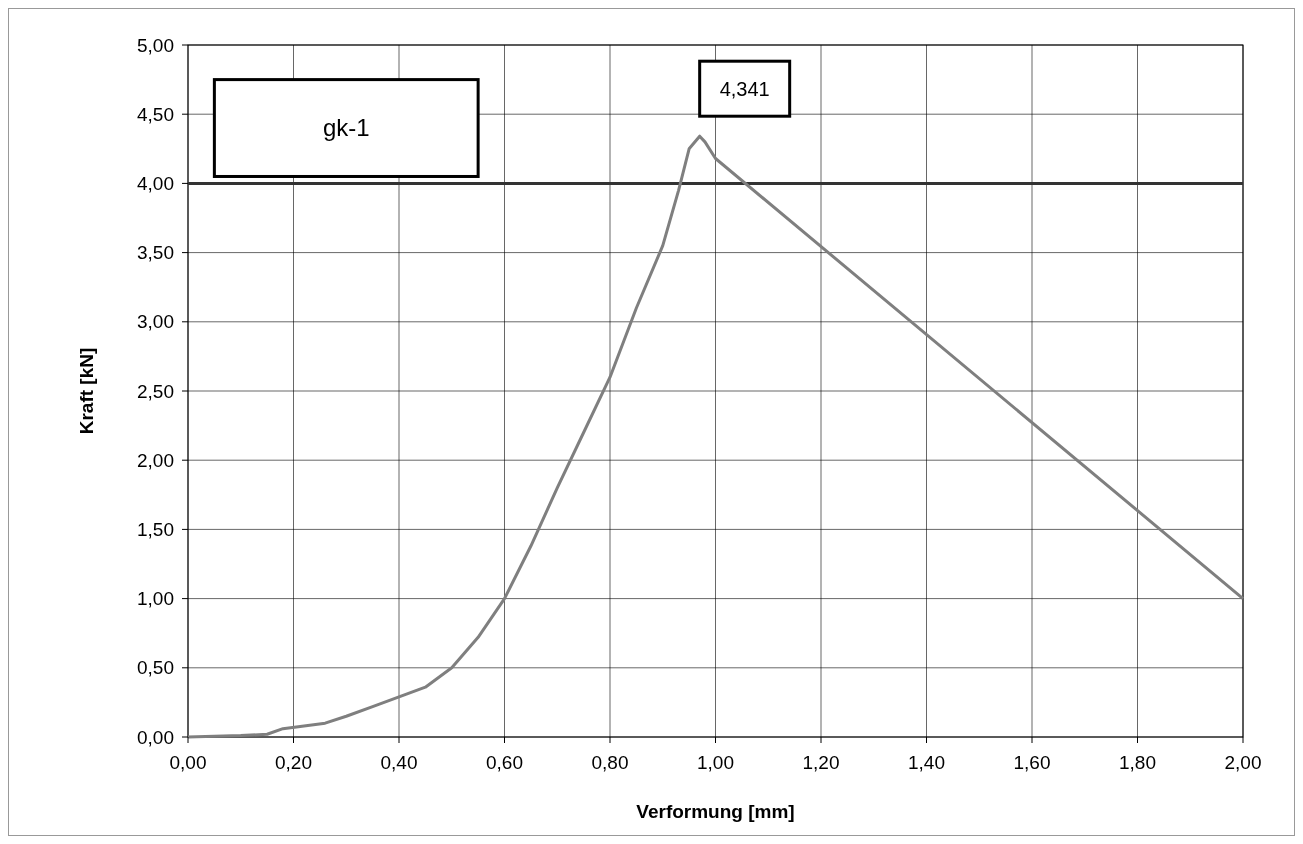 This screenshot has width=1303, height=844. What do you see at coordinates (155, 530) in the screenshot?
I see `y-tick-label: 1,50` at bounding box center [155, 530].